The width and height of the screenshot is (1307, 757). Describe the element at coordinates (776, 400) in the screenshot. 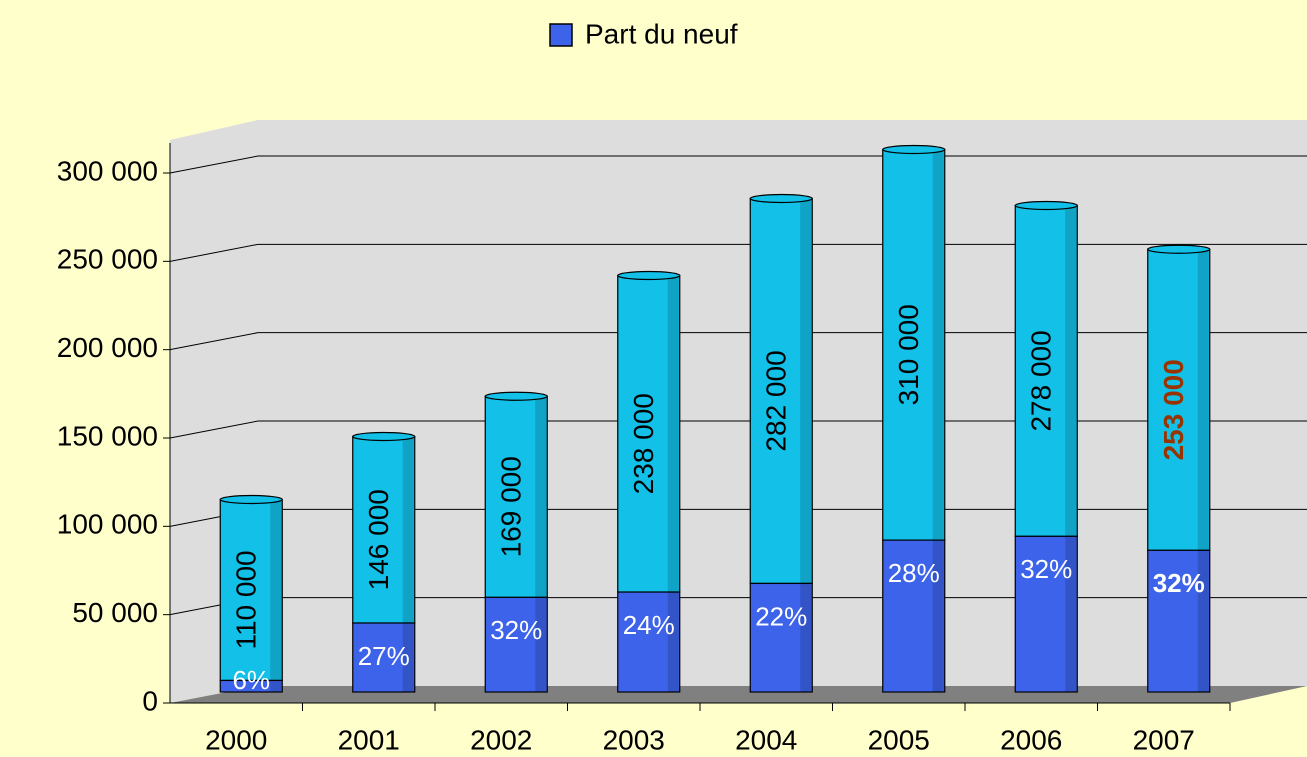

I see `total-label: 282 000` at that location.